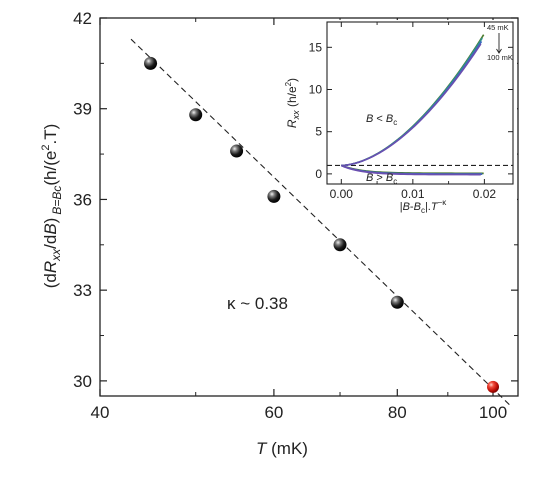  What do you see at coordinates (401, 207) in the screenshot?
I see `inset-xl-a: |` at bounding box center [401, 207].